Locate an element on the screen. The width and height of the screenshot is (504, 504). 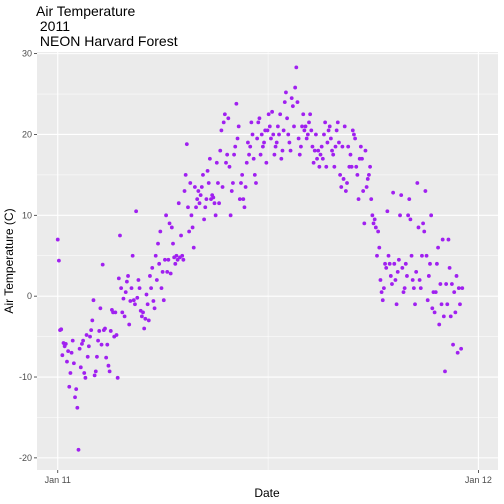
chart-title-line-1: Air Temperature is located at coordinates (86, 11).